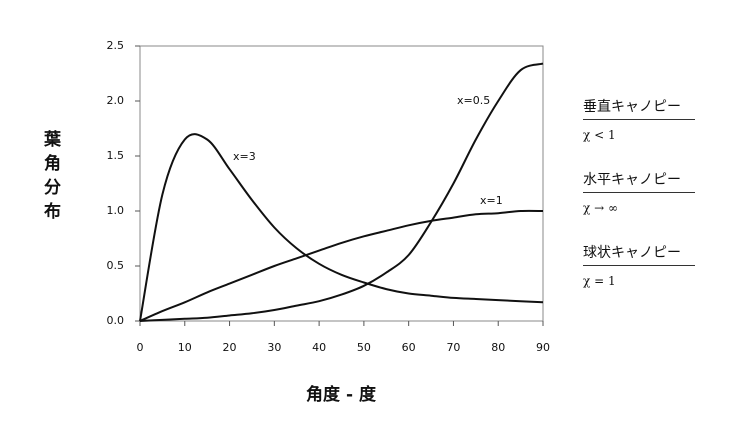 Image resolution: width=748 pixels, height=430 pixels. I want to click on x-tick-label: 20, so click(230, 347).